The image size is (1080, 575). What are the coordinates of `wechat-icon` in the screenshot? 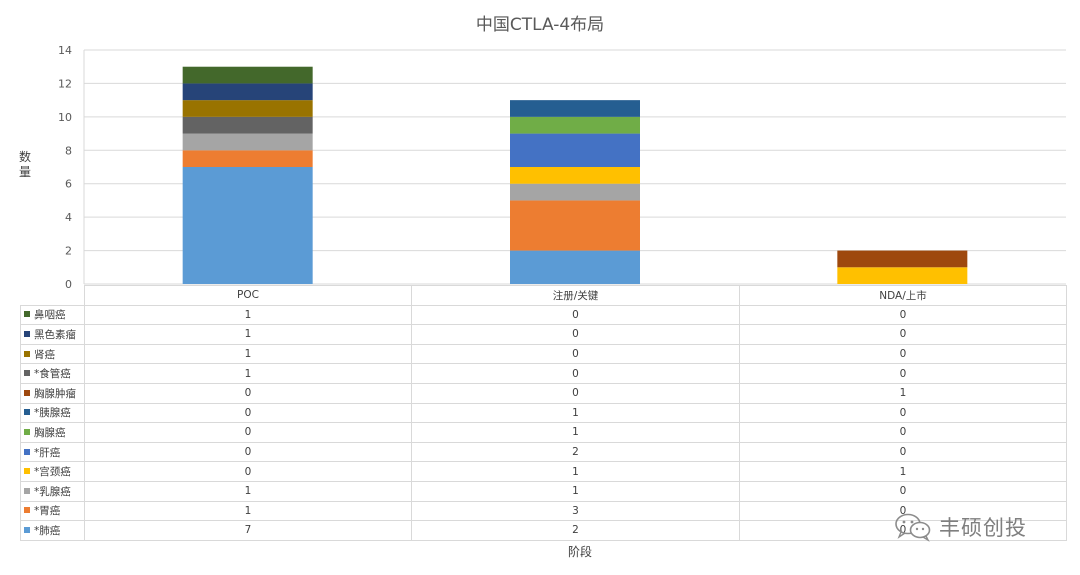 It's located at (913, 527).